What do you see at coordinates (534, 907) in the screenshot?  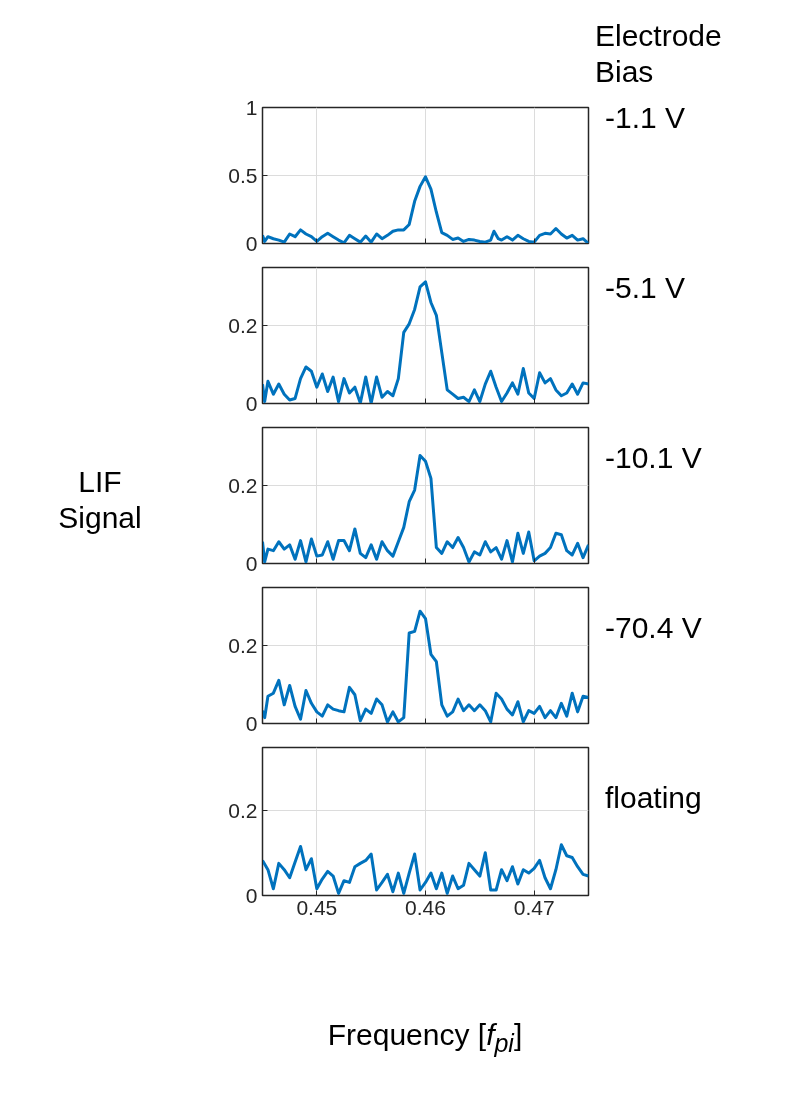 I see `x-tick-label: 0.47` at bounding box center [534, 907].